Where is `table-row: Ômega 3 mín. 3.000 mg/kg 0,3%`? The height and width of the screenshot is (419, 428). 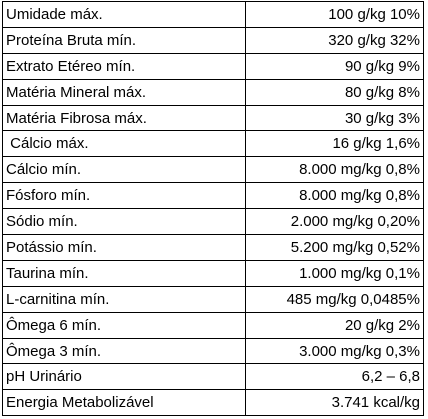 table-row: Ômega 3 mín. 3.000 mg/kg 0,3% is located at coordinates (213, 351).